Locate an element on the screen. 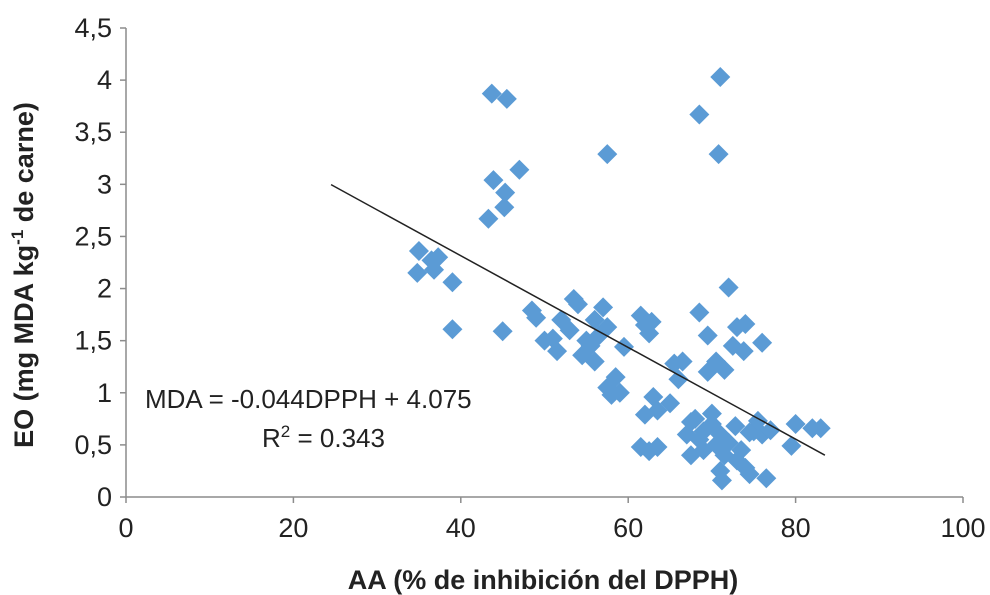  y-axis-ticks: 0 0,5 1 1,5 2 2,5 3 3,5 4 4,5 is located at coordinates (100, 262).